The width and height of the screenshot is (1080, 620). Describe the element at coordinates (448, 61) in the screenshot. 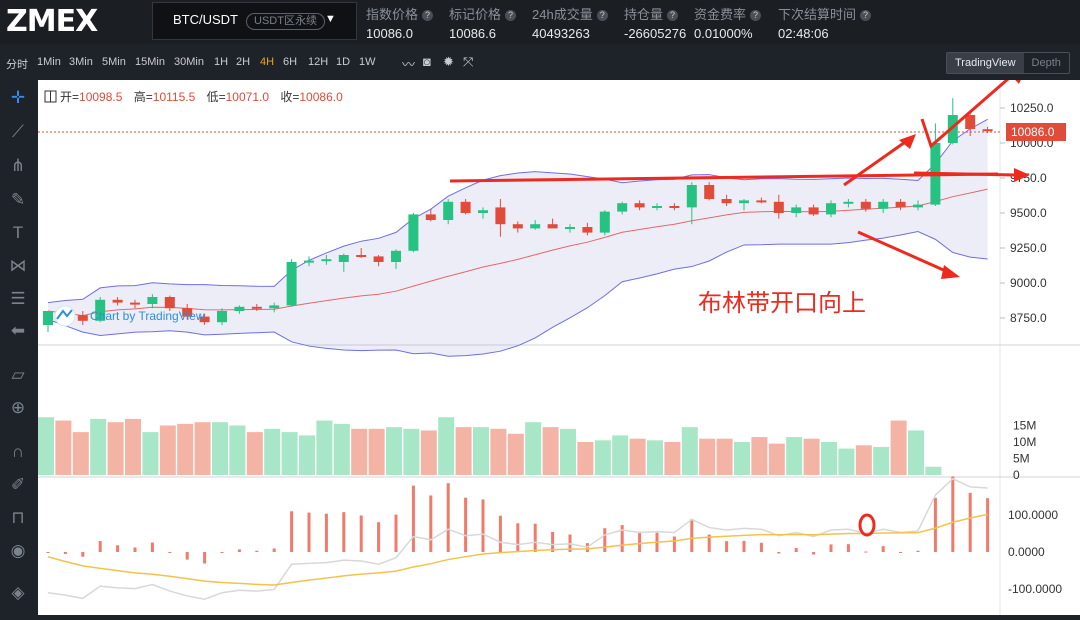

I see `gear-icon: ✹` at that location.